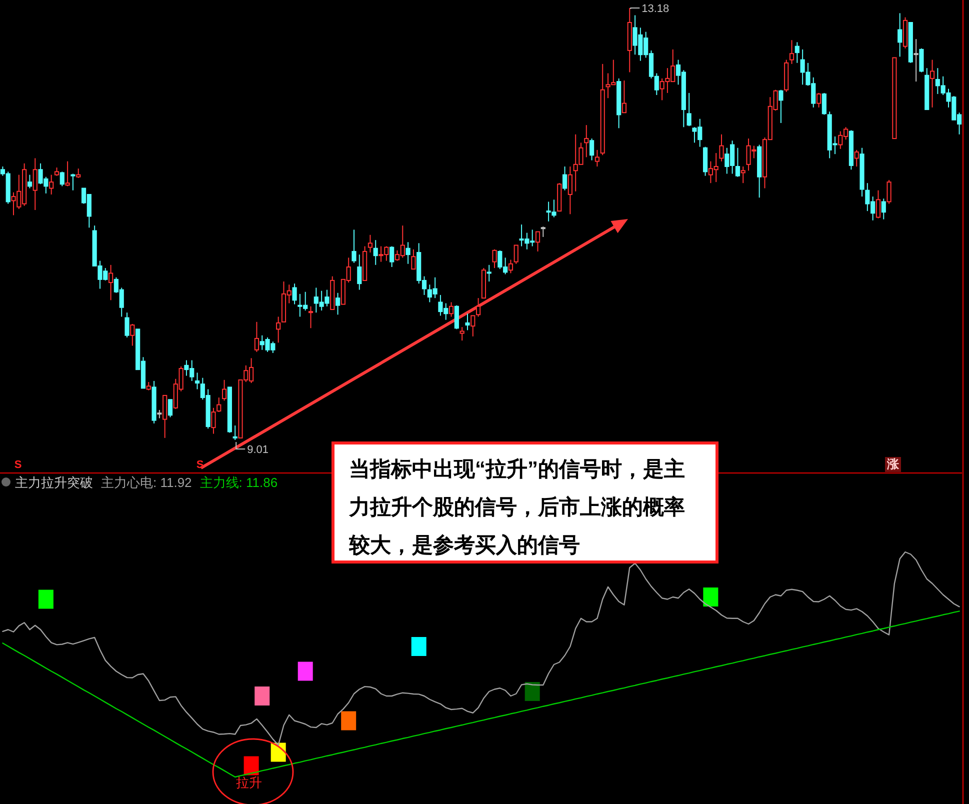 The width and height of the screenshot is (969, 804). Describe the element at coordinates (258, 450) in the screenshot. I see `text: 9.01` at that location.